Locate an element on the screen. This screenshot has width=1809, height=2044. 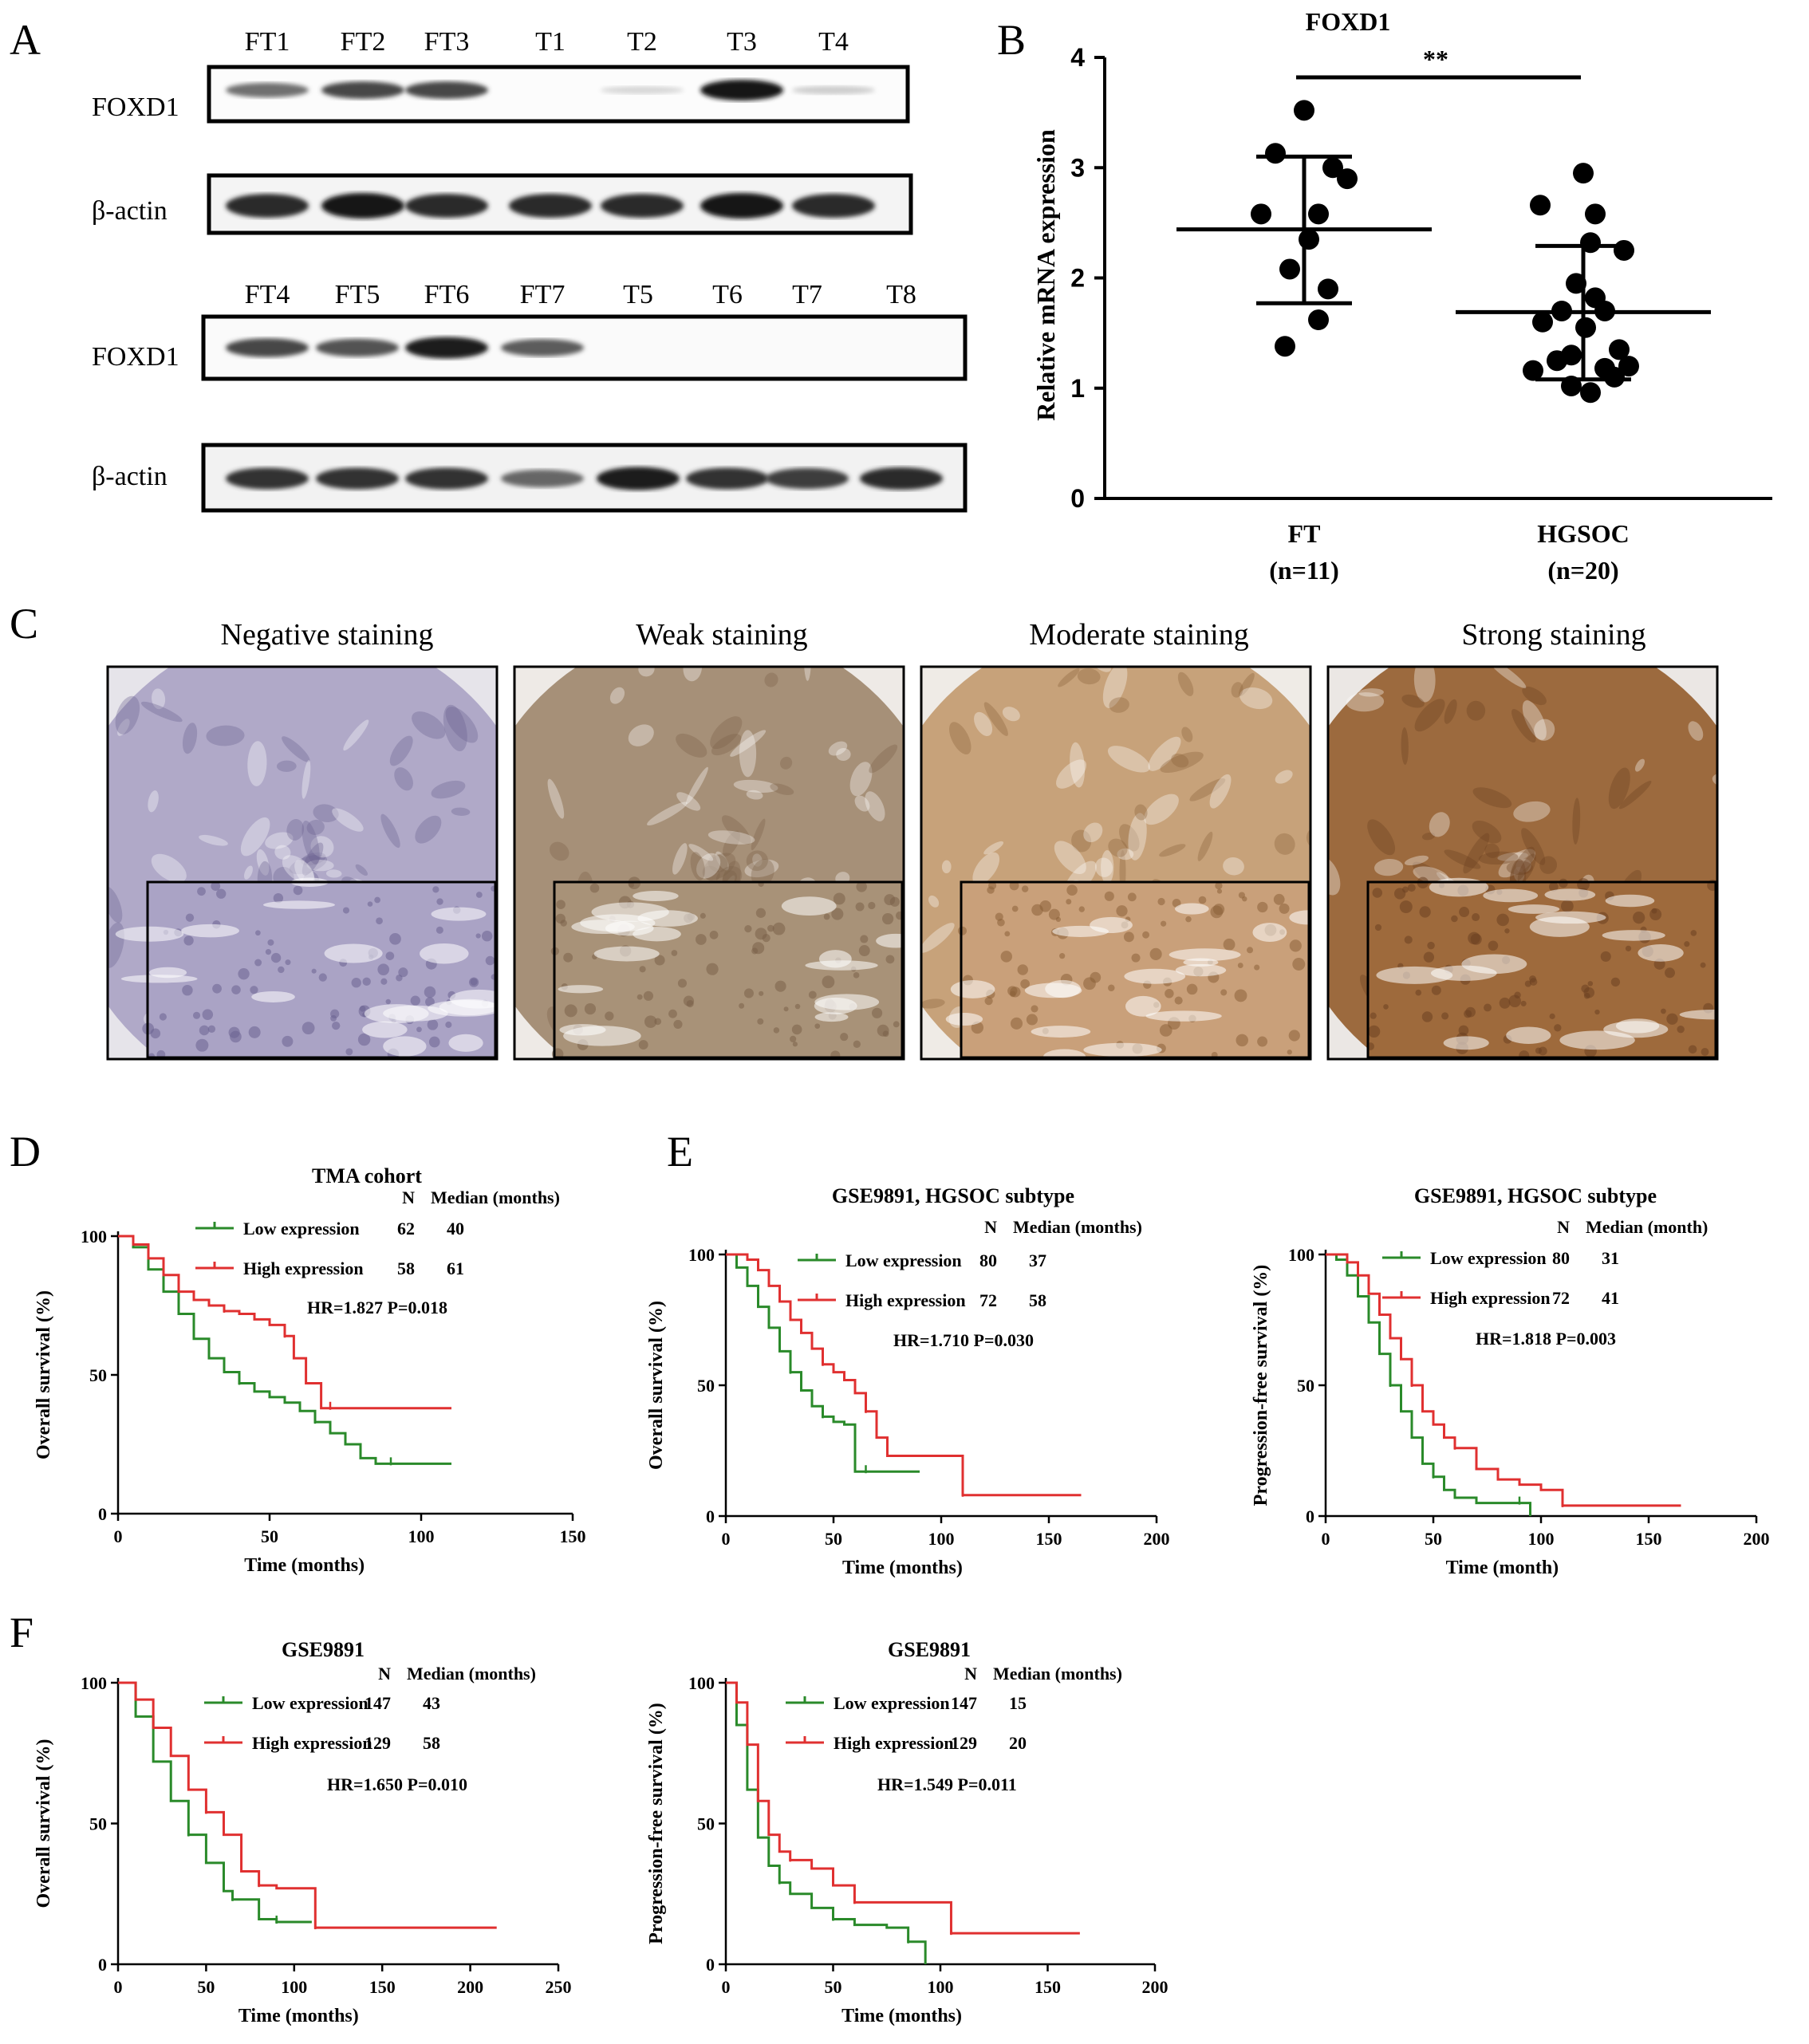
ihc-frame is located at coordinates (1523, 863).